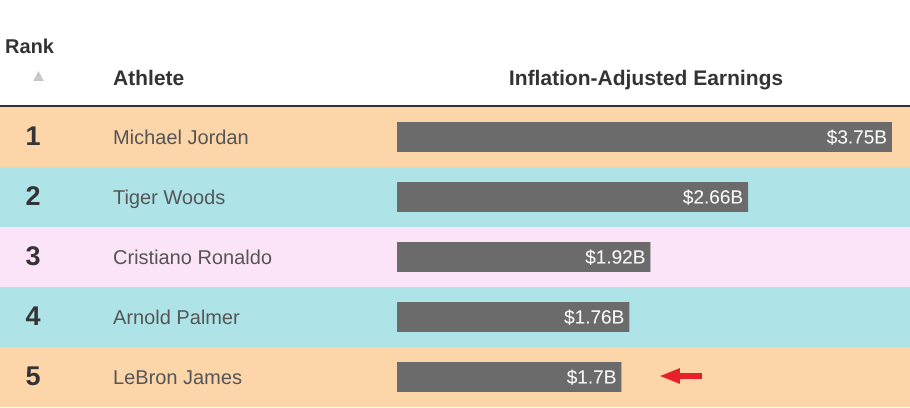 This screenshot has height=408, width=910. What do you see at coordinates (713, 198) in the screenshot?
I see `data-label: $2.66B` at bounding box center [713, 198].